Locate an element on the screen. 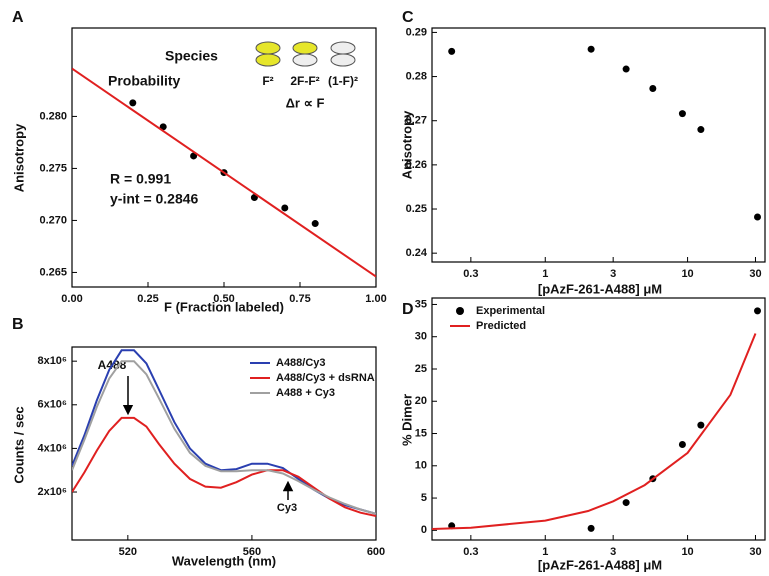  y-tick-label: 15 is located at coordinates (421, 433).